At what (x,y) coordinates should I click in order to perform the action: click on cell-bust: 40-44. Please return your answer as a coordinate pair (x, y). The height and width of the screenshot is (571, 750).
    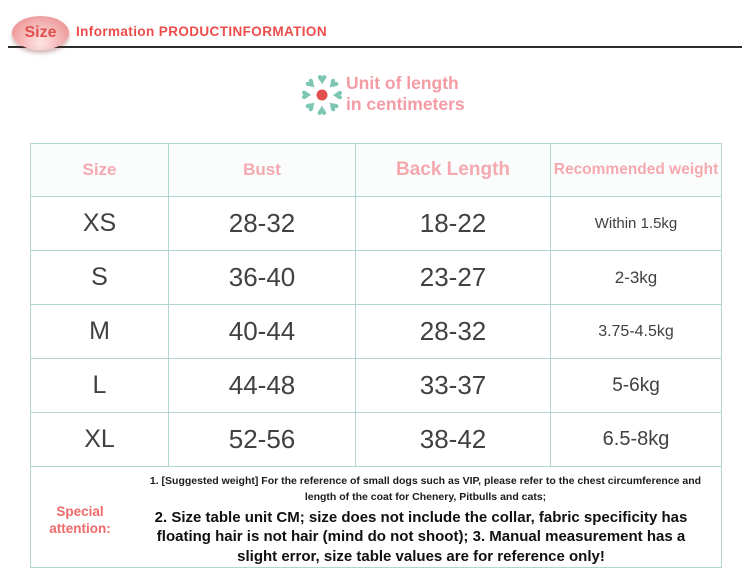
    Looking at the image, I should click on (262, 331).